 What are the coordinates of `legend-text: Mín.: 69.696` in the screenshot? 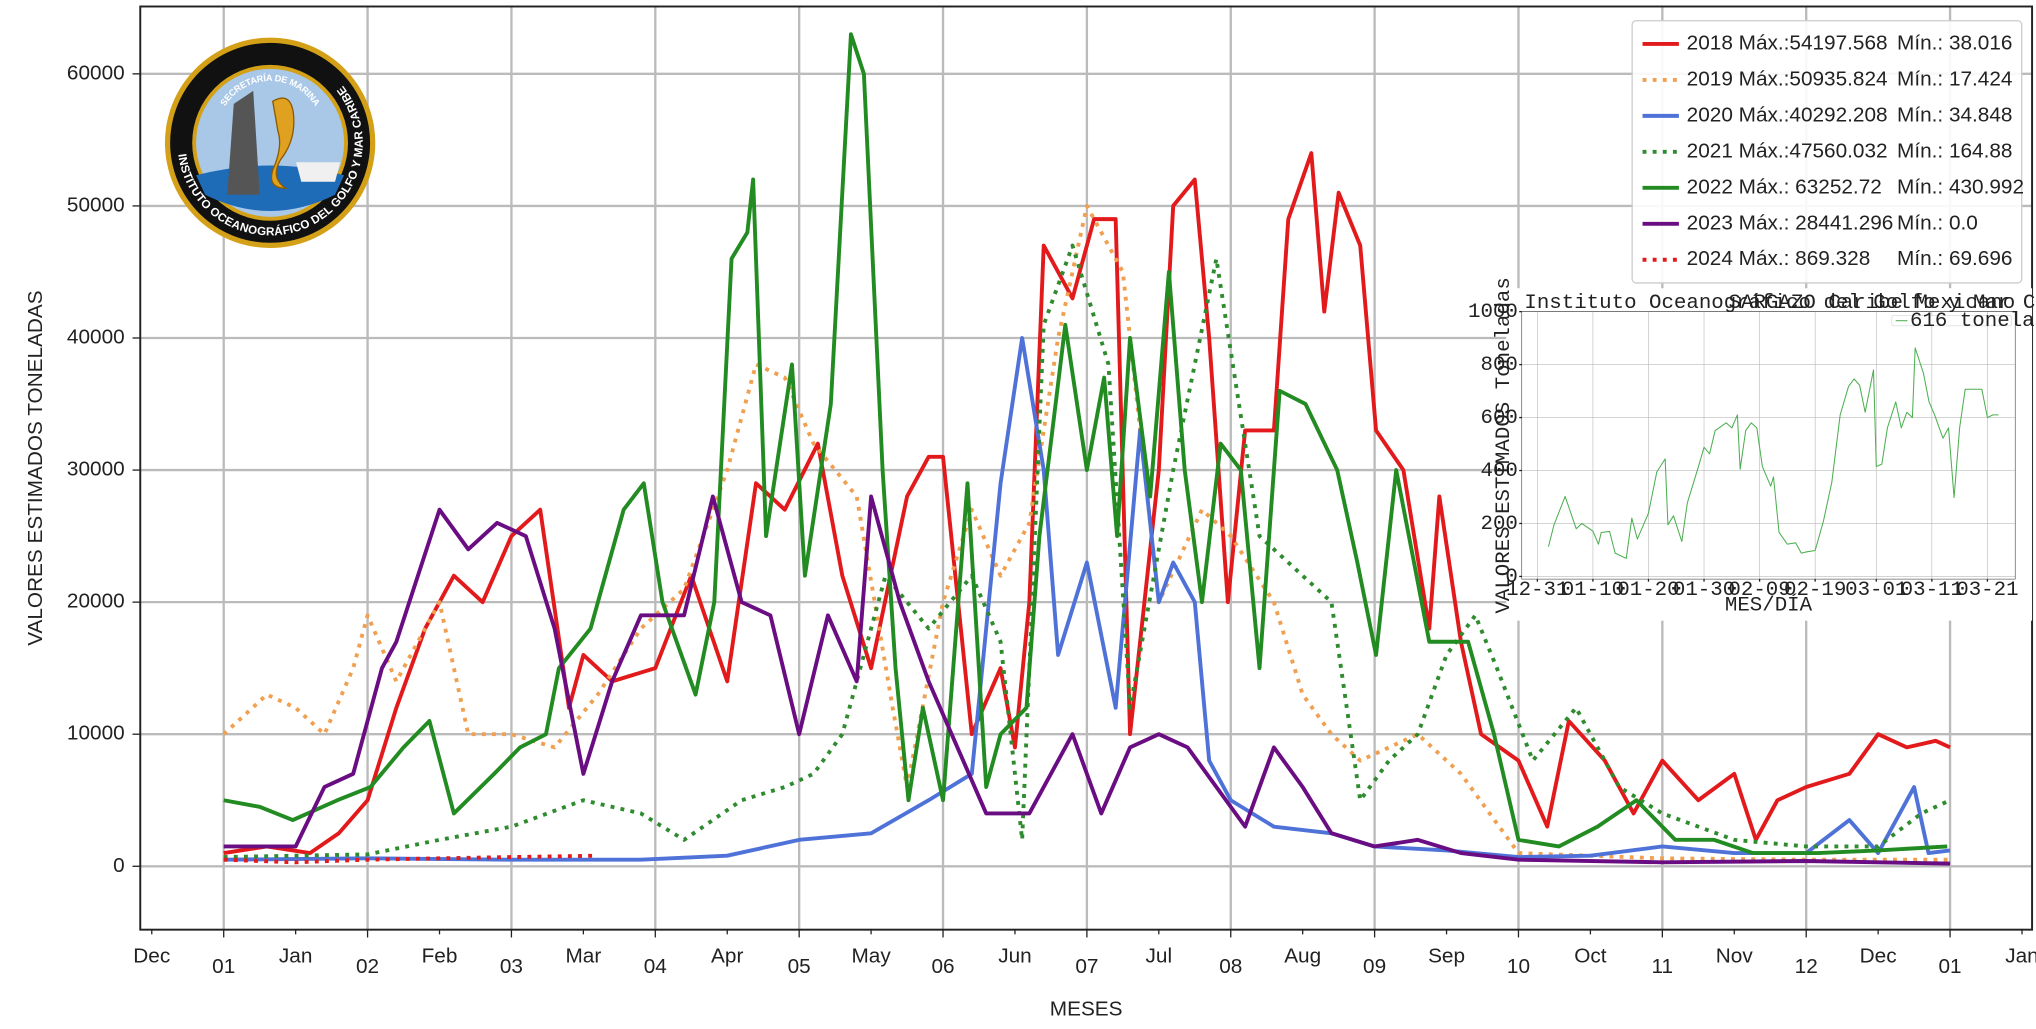 It's located at (1954, 258).